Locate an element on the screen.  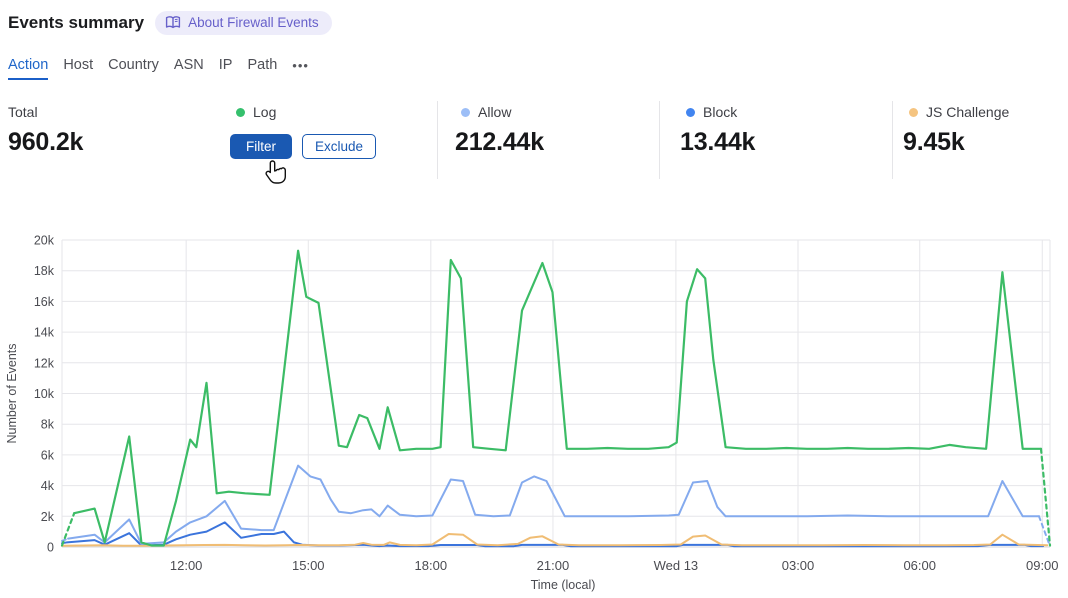
x-tick-label: 09:00 is located at coordinates (1042, 565).